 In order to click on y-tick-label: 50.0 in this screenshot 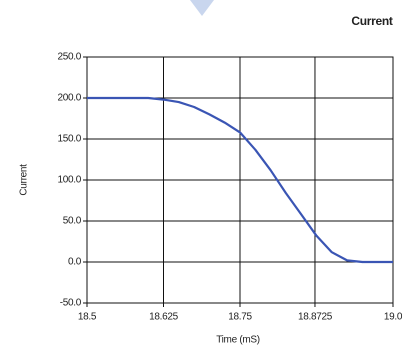, I will do `click(72, 221)`.